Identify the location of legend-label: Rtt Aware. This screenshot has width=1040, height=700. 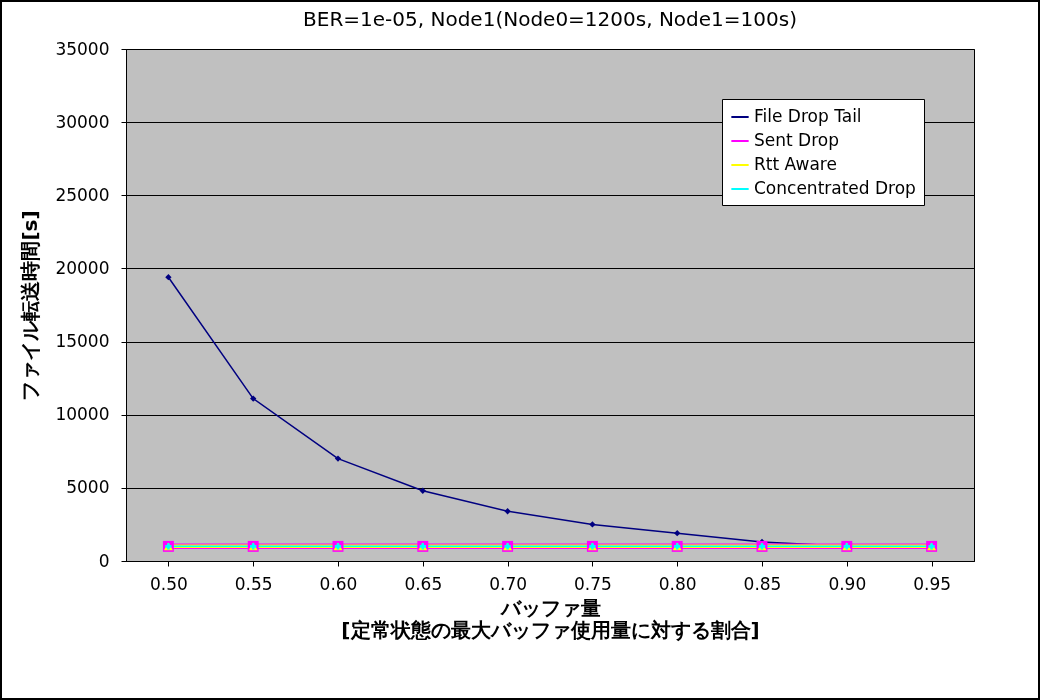
(795, 164).